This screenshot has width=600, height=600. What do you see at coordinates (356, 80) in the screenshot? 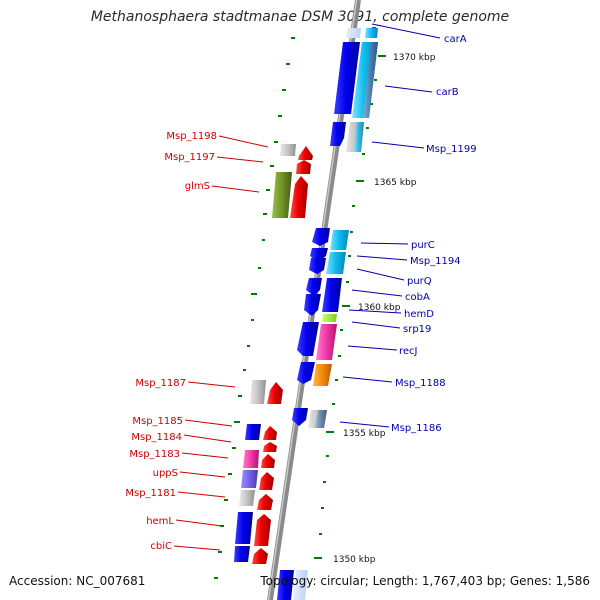
I see `gene-carB` at bounding box center [356, 80].